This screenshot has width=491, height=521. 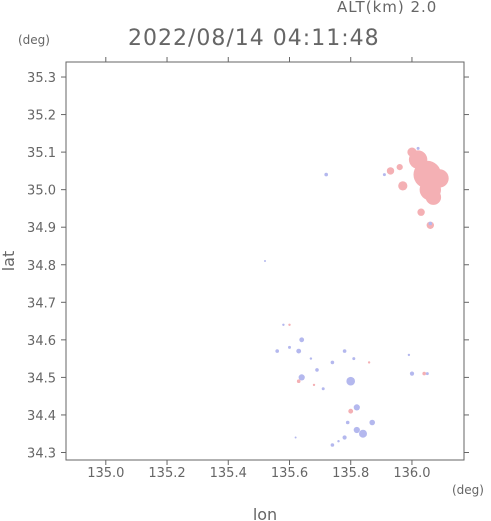 What do you see at coordinates (254, 38) in the screenshot?
I see `chart-title: 2022/08/14 04:11:48` at bounding box center [254, 38].